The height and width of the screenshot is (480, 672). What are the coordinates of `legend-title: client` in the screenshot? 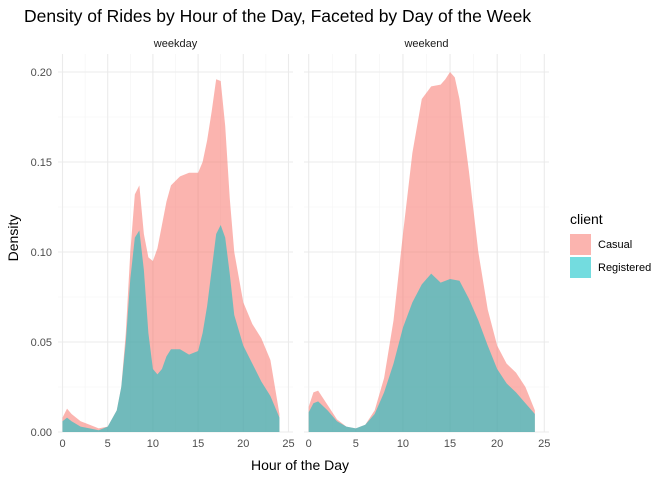 It's located at (586, 219).